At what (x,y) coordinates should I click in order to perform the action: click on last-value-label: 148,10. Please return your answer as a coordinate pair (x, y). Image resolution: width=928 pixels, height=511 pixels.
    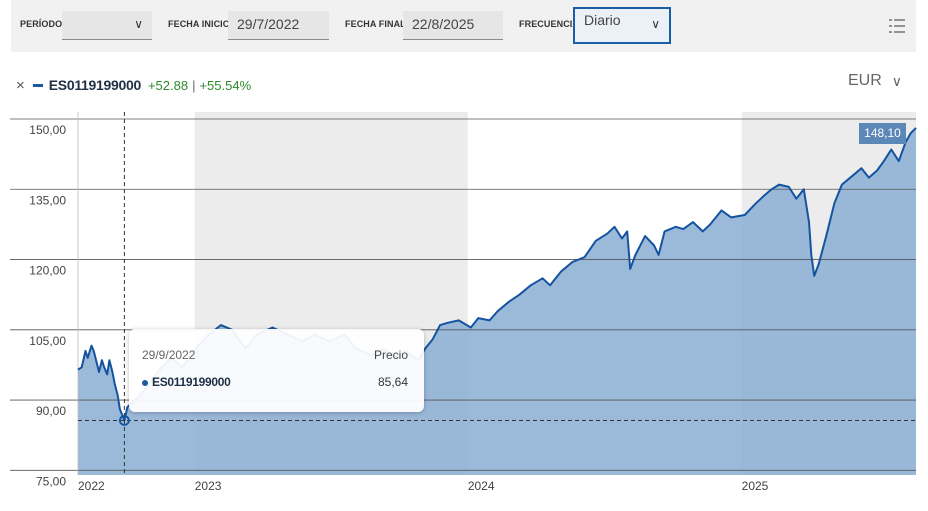
    Looking at the image, I should click on (882, 133).